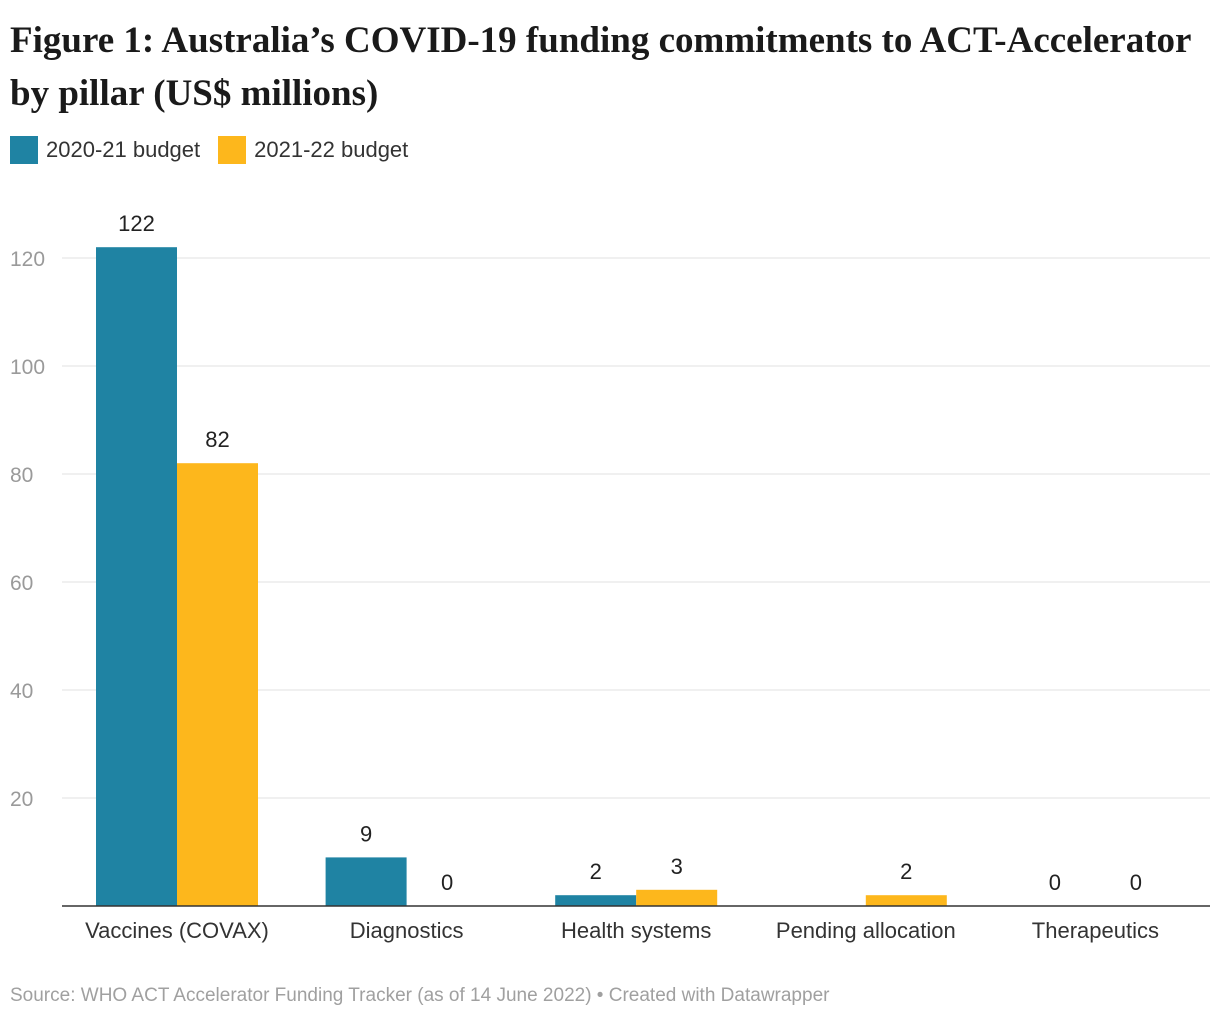 This screenshot has height=1020, width=1220. What do you see at coordinates (21, 475) in the screenshot?
I see `y-tick-label-80: 80` at bounding box center [21, 475].